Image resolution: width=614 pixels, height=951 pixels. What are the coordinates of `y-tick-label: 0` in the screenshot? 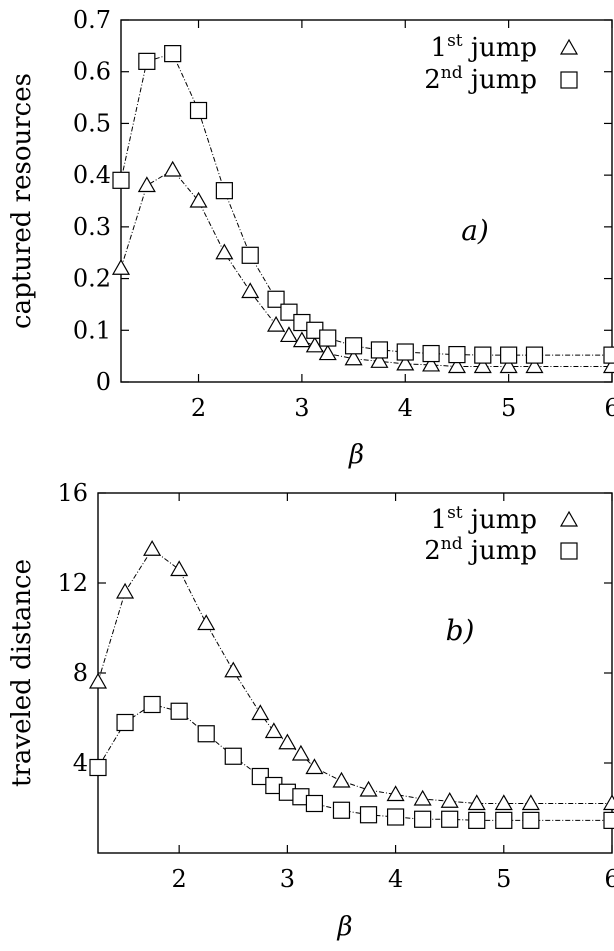 It's located at (103, 382).